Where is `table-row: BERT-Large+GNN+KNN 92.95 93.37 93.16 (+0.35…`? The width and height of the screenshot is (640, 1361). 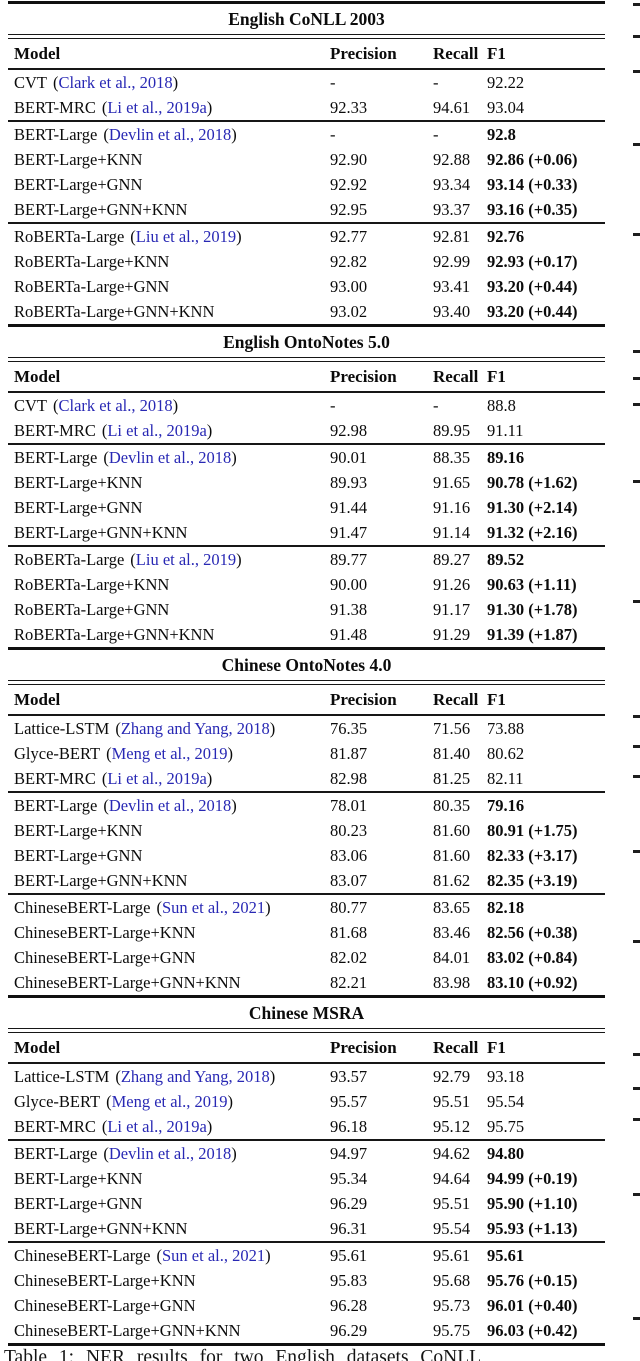 table-row: BERT-Large+GNN+KNN 92.95 93.37 93.16 (+0.35… is located at coordinates (306, 209).